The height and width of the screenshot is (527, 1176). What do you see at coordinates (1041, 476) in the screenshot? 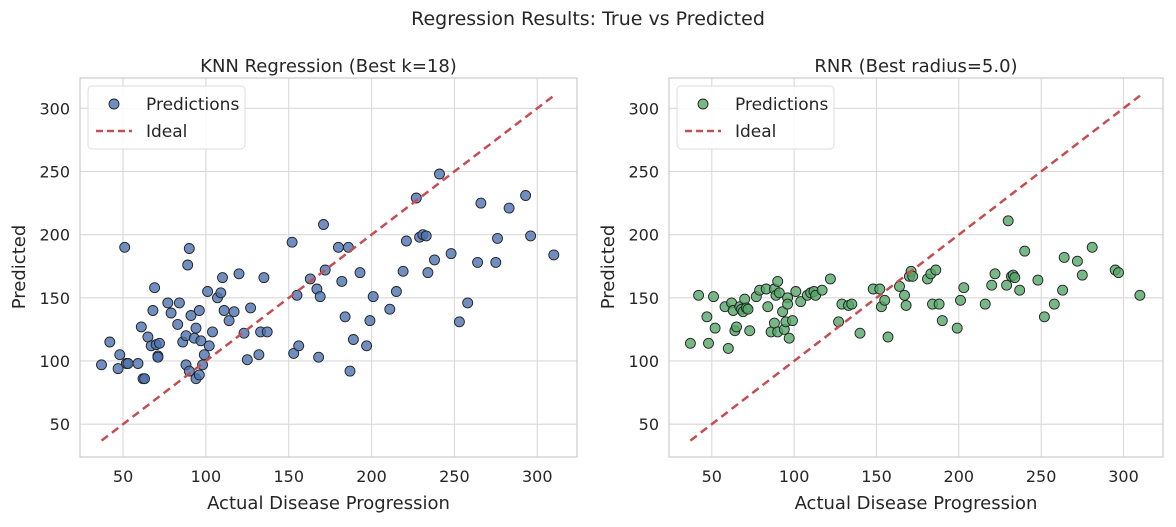
I see `x-tick-label: 250` at bounding box center [1041, 476].